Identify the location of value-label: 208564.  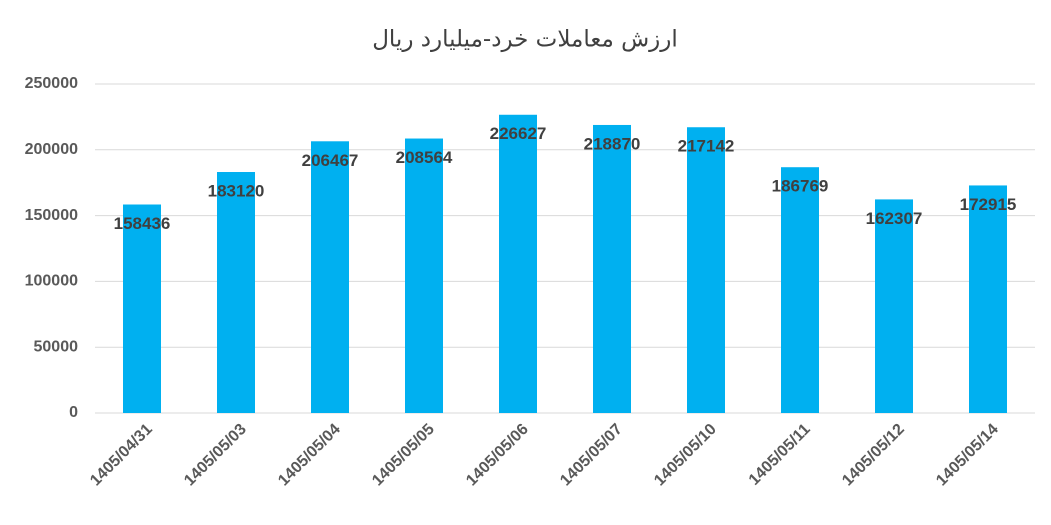
(424, 157).